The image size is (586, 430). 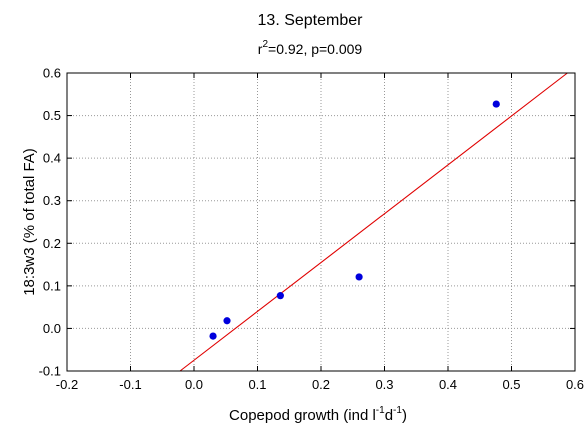 I want to click on chart-title: 13. September, so click(x=311, y=20).